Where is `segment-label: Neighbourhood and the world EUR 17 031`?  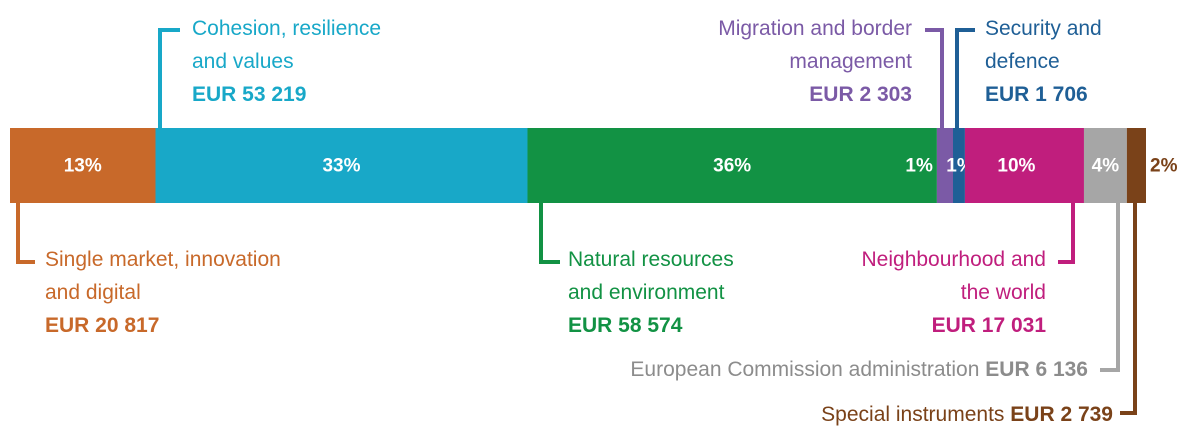
segment-label: Neighbourhood and the world EUR 17 031 is located at coordinates (941, 292).